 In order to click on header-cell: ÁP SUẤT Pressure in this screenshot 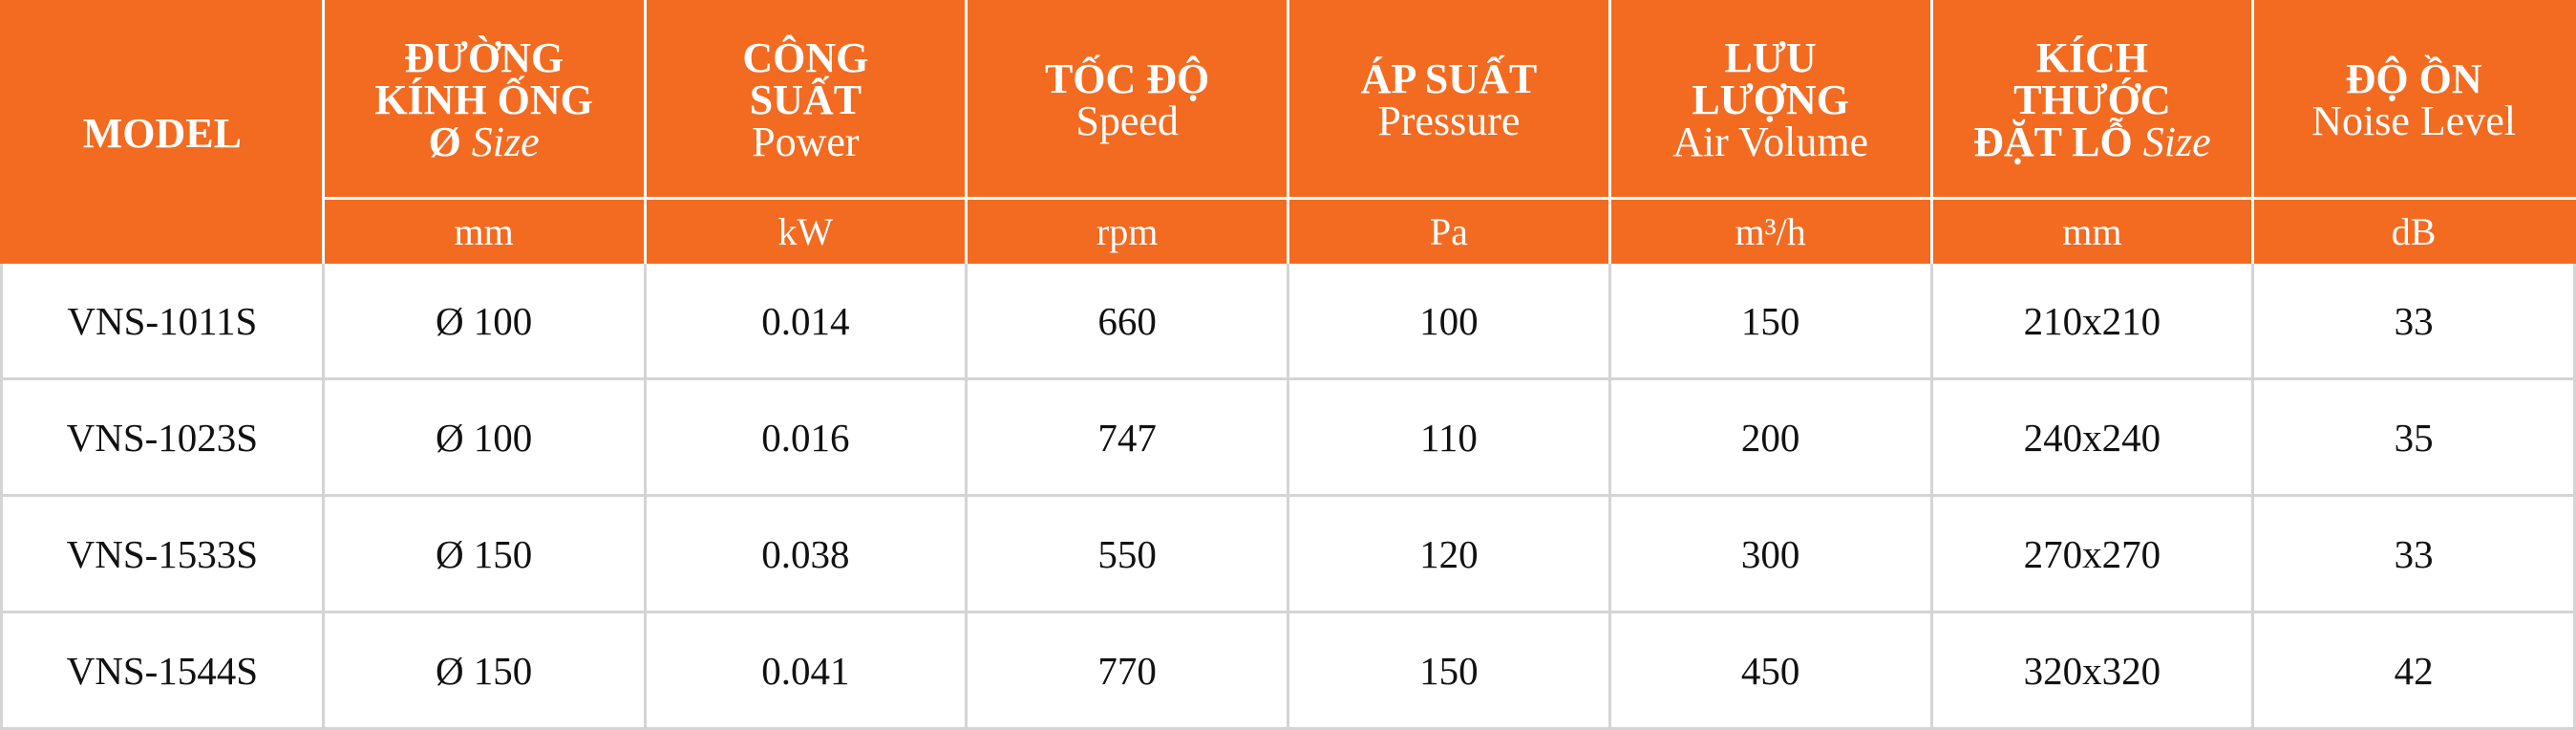, I will do `click(1449, 100)`.